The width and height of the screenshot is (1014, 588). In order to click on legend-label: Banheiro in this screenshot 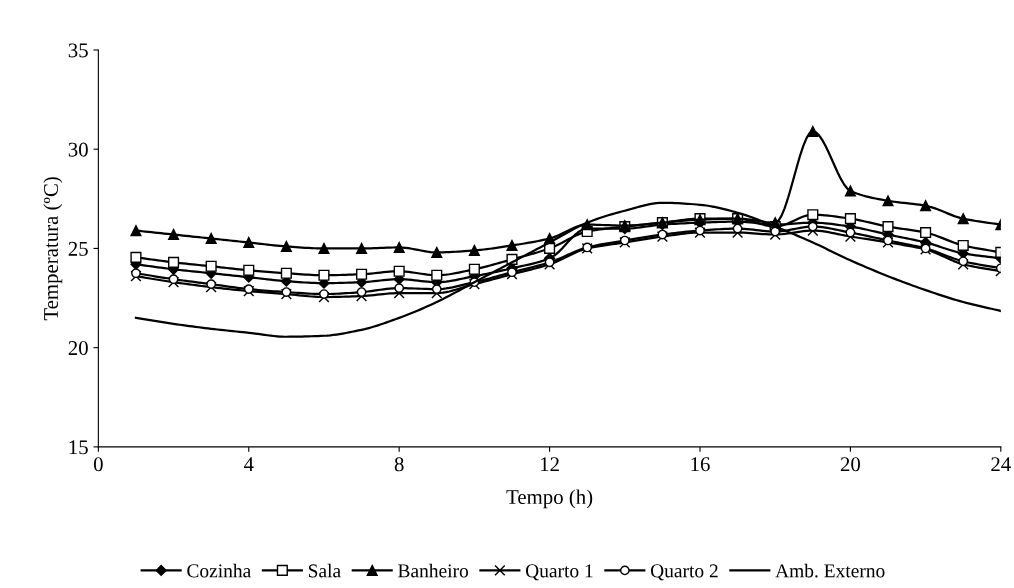, I will do `click(433, 570)`.